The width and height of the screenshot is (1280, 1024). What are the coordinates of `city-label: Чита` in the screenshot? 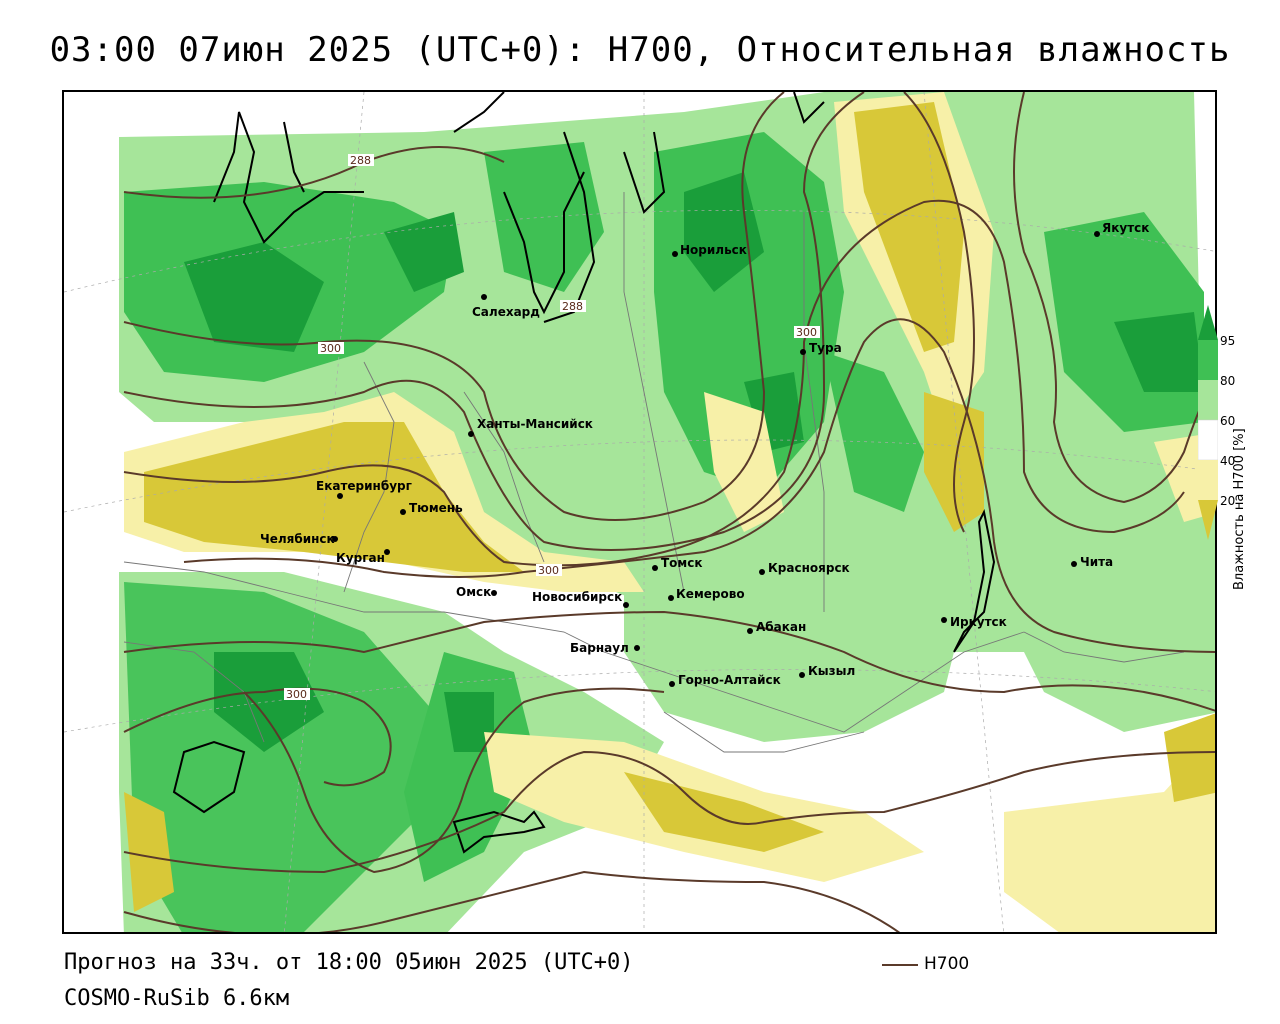 It's located at (1096, 562).